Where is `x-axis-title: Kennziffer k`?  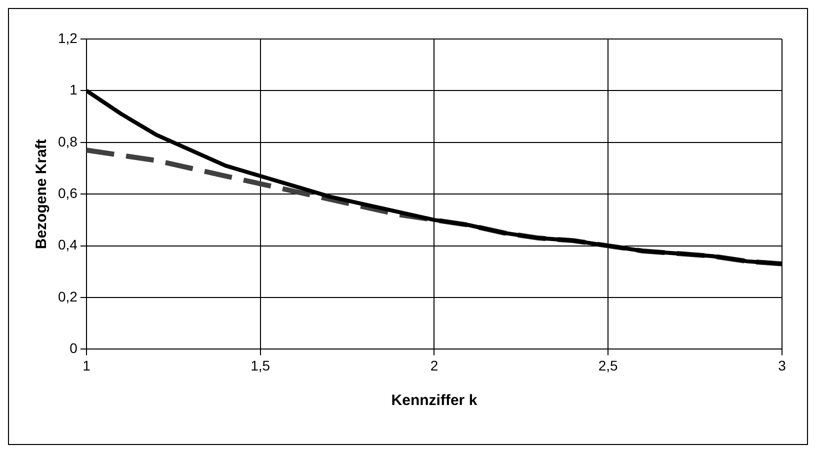
x-axis-title: Kennziffer k is located at coordinates (434, 401).